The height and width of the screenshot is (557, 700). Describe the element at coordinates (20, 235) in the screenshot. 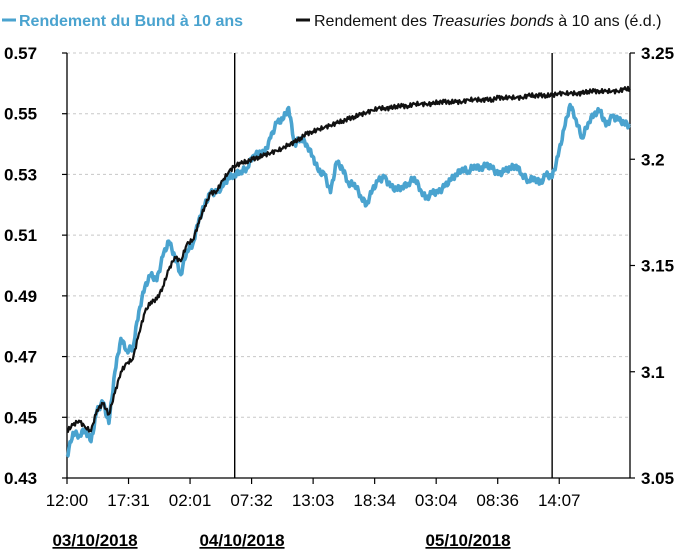

I see `y-left-tick-label: 0.51` at that location.